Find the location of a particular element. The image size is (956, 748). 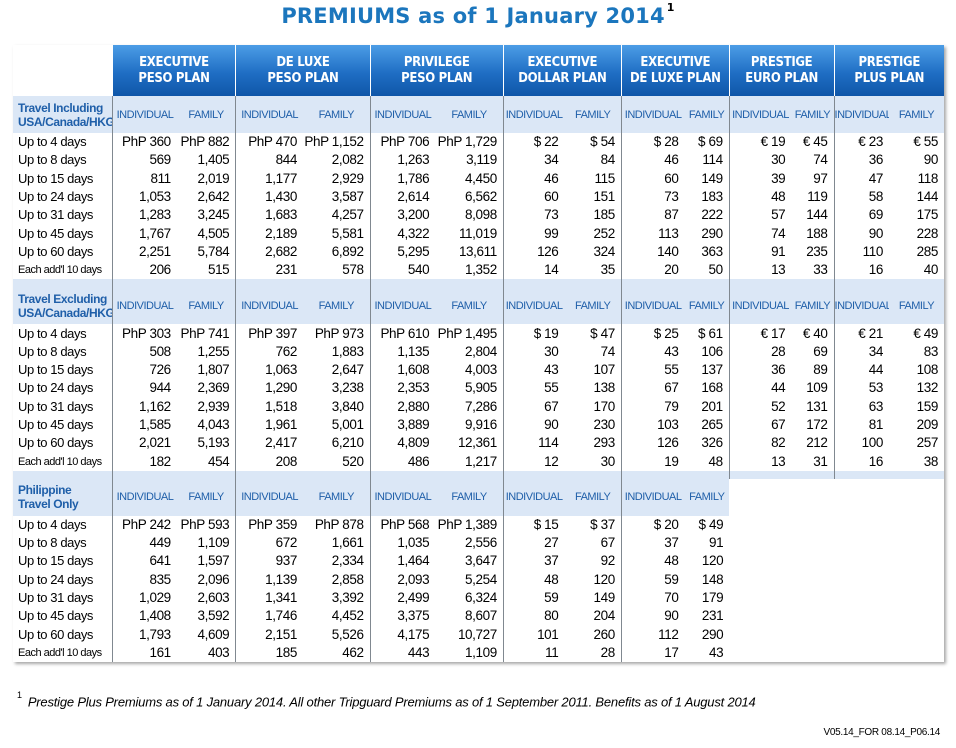

premium-cell: 131 is located at coordinates (817, 406).